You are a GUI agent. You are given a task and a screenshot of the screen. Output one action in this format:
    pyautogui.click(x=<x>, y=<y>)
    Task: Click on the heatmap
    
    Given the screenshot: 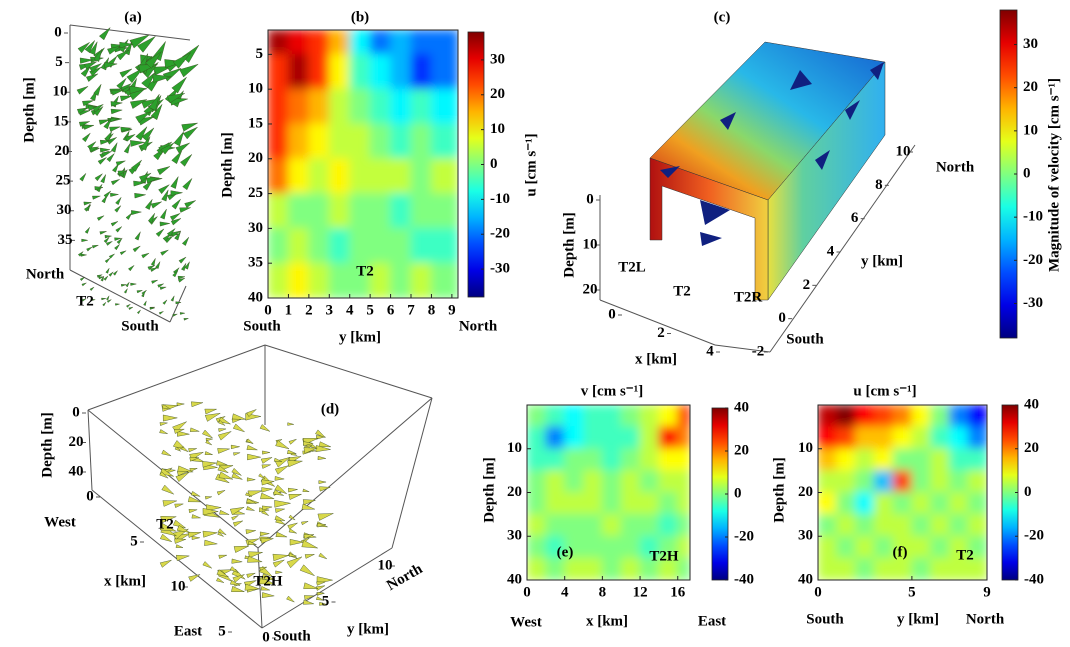 What is the action you would take?
    pyautogui.click(x=363, y=164)
    